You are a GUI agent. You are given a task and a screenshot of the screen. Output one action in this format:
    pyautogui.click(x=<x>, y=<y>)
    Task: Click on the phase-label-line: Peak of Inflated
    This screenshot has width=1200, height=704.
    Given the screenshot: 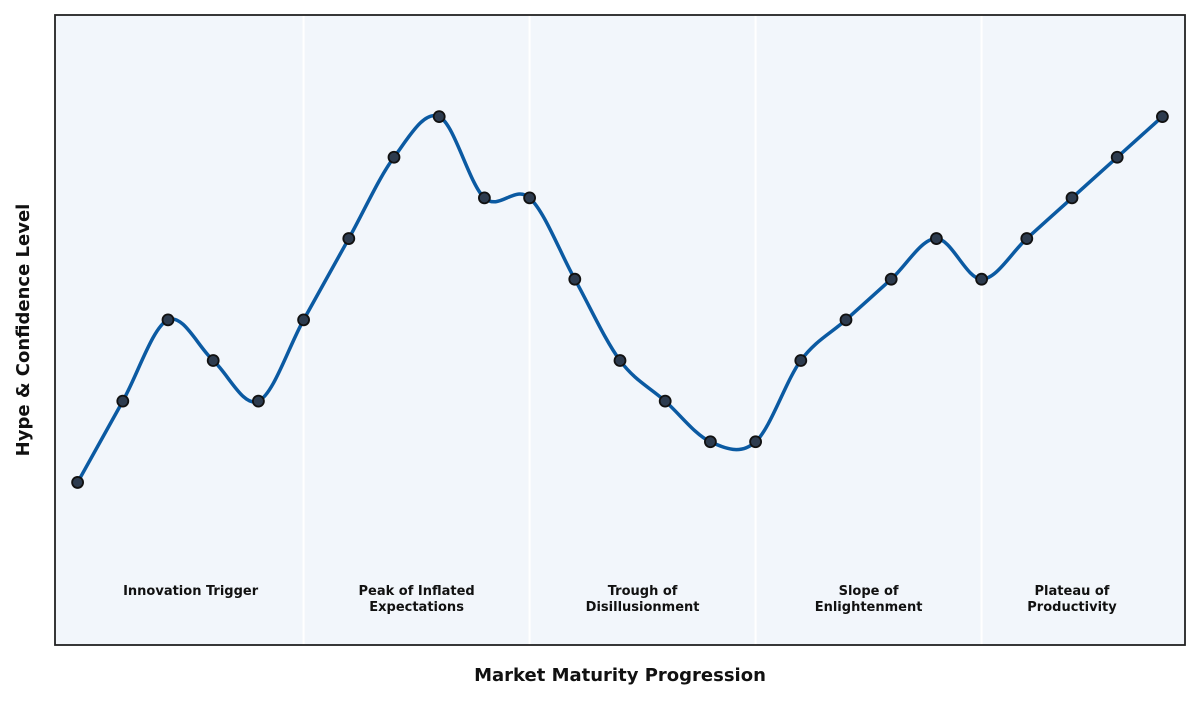 What is the action you would take?
    pyautogui.click(x=416, y=591)
    